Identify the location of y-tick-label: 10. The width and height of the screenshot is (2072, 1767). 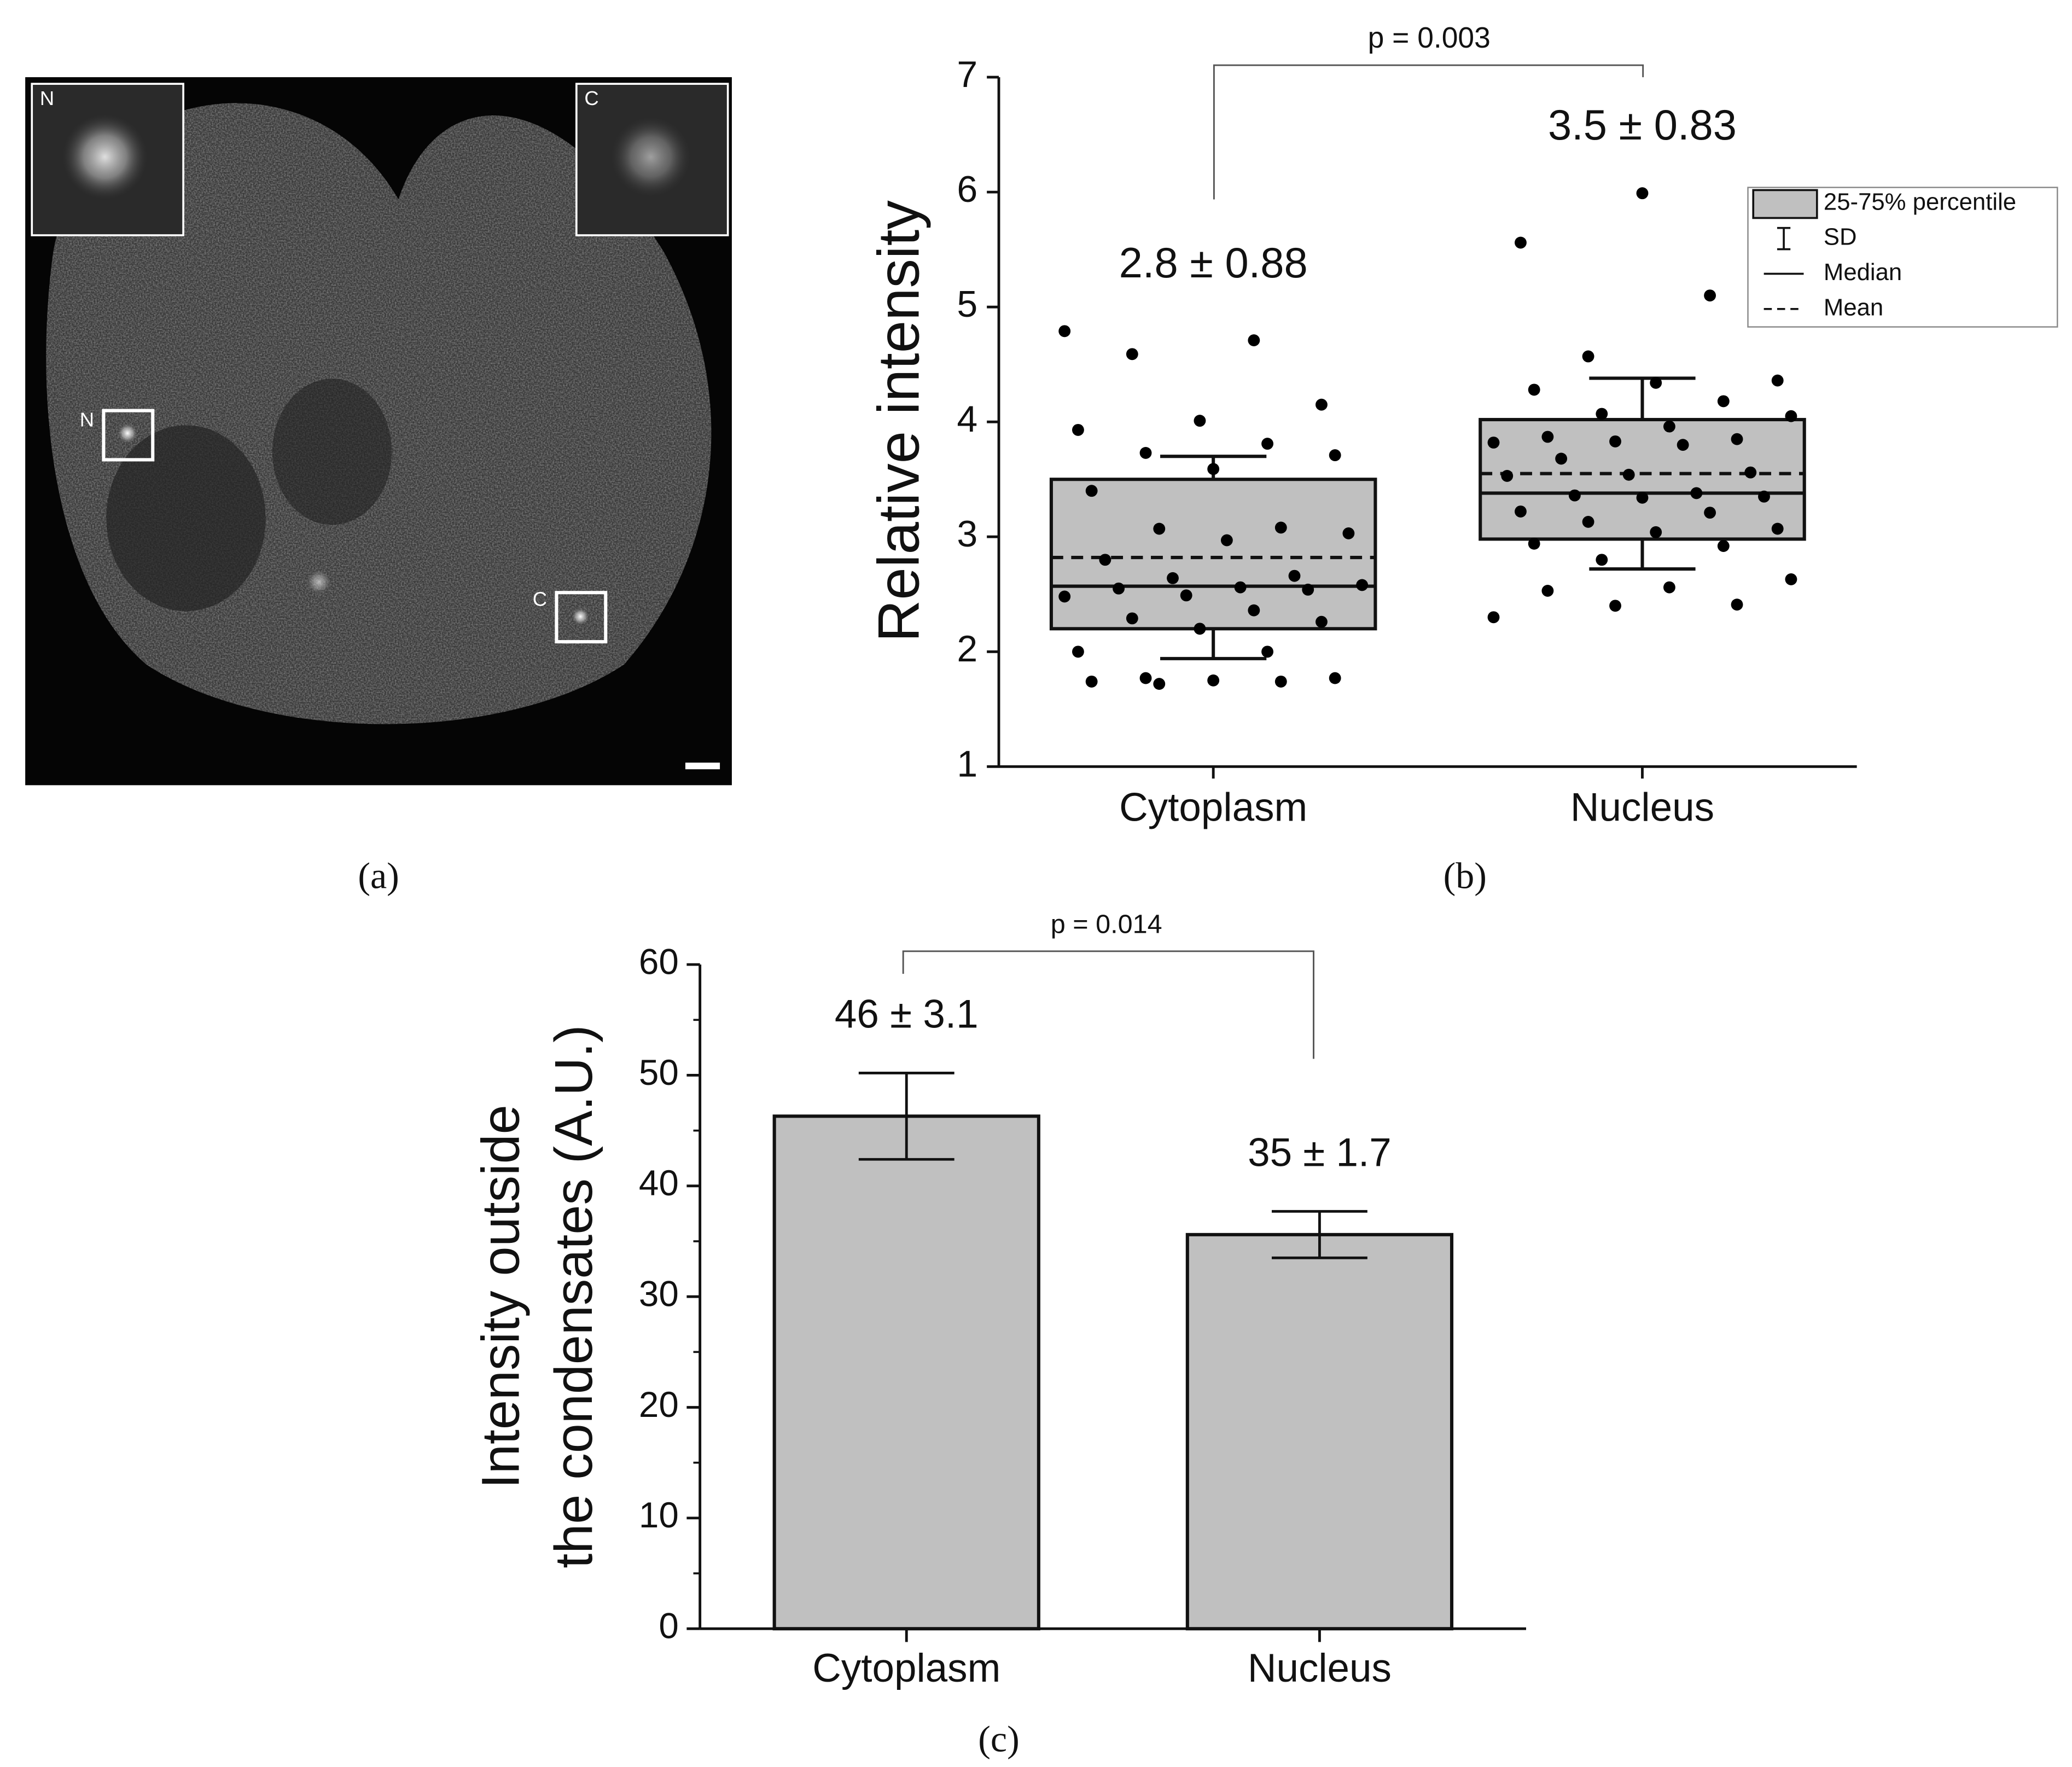
(659, 1515).